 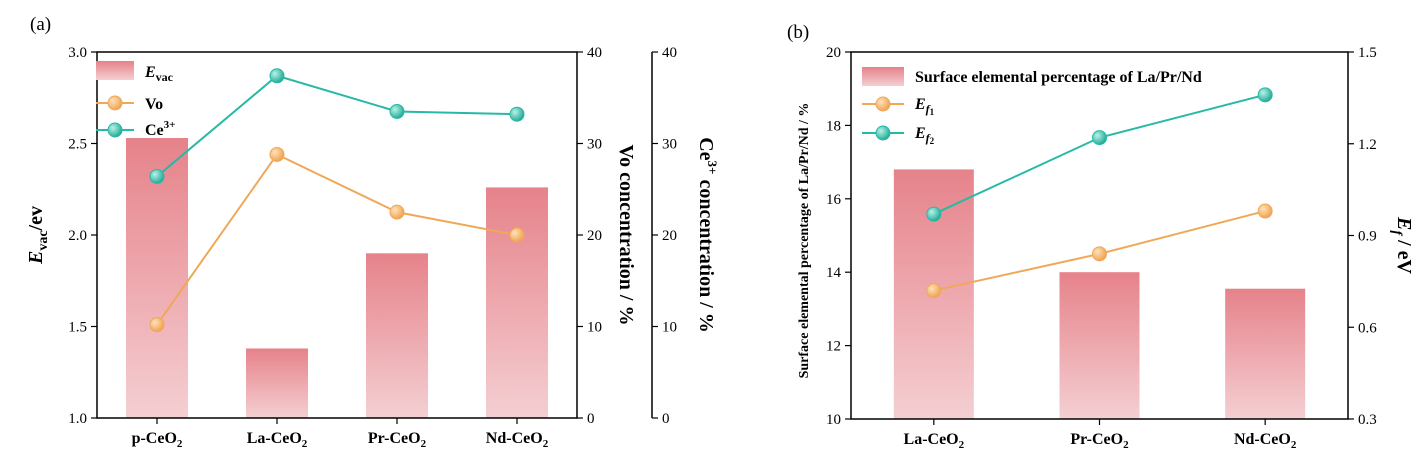 I want to click on y-axis-right-label: Ef / eV, so click(x=1402, y=245).